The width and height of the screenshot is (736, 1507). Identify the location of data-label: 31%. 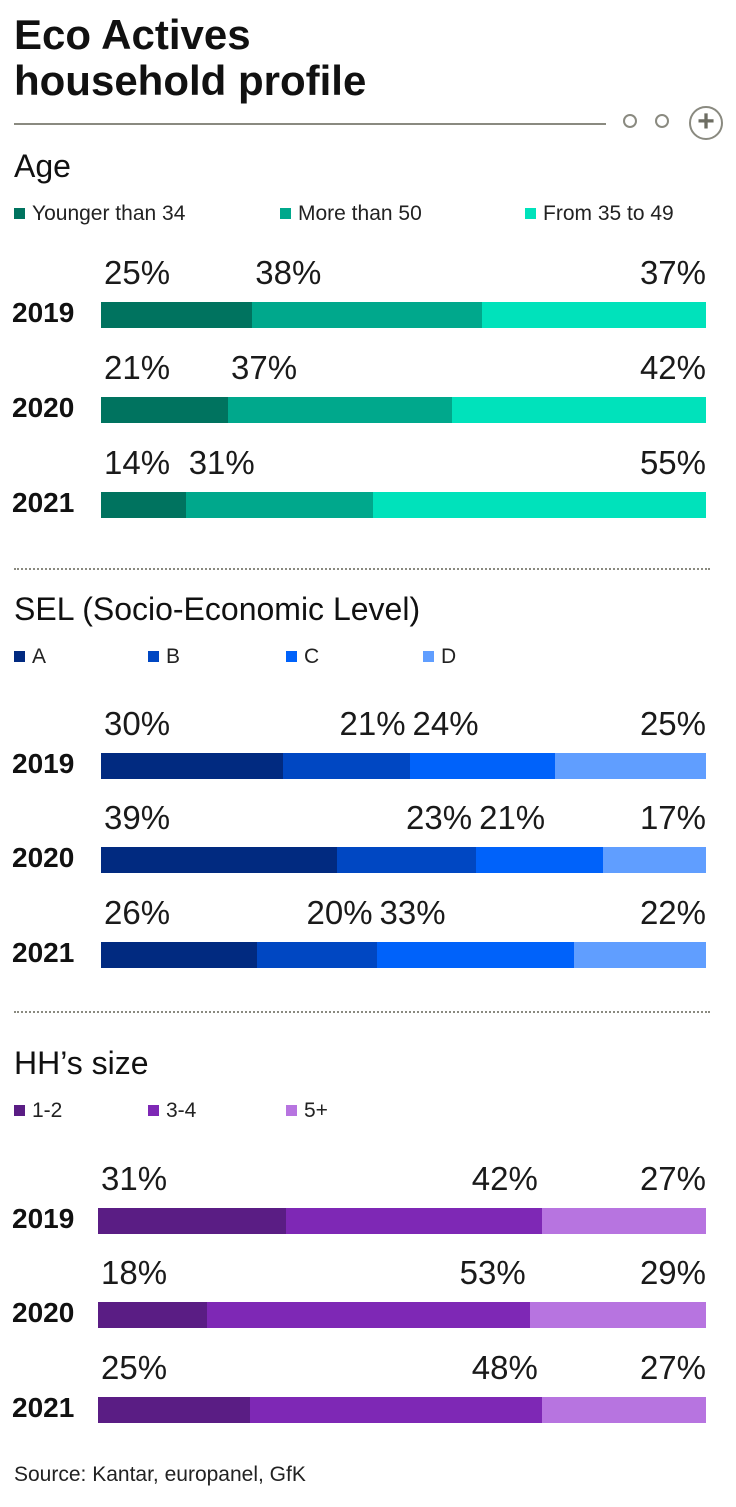
(221, 462).